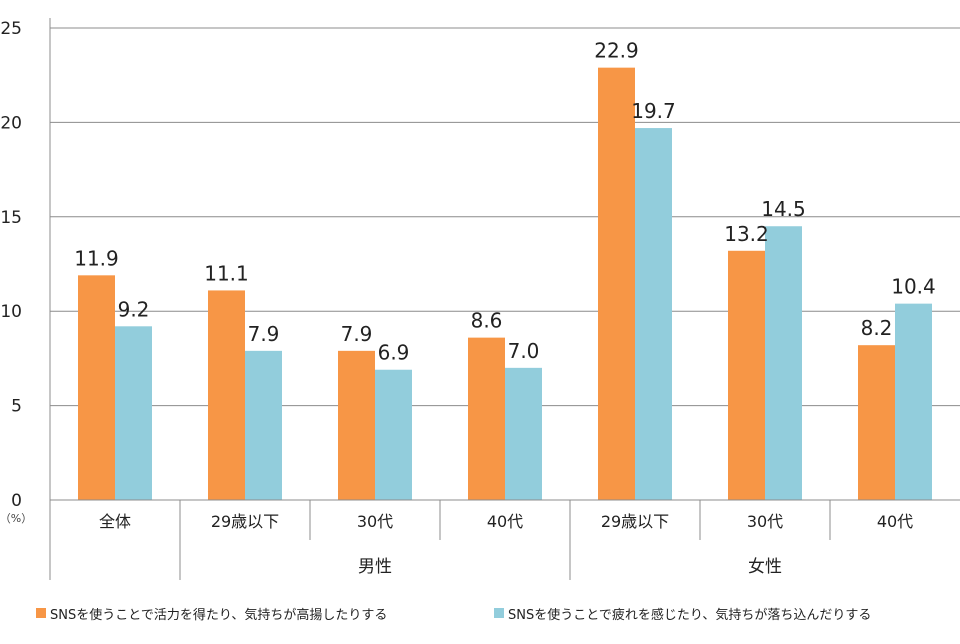 The width and height of the screenshot is (960, 644). I want to click on unit-label: （%）, so click(16, 518).